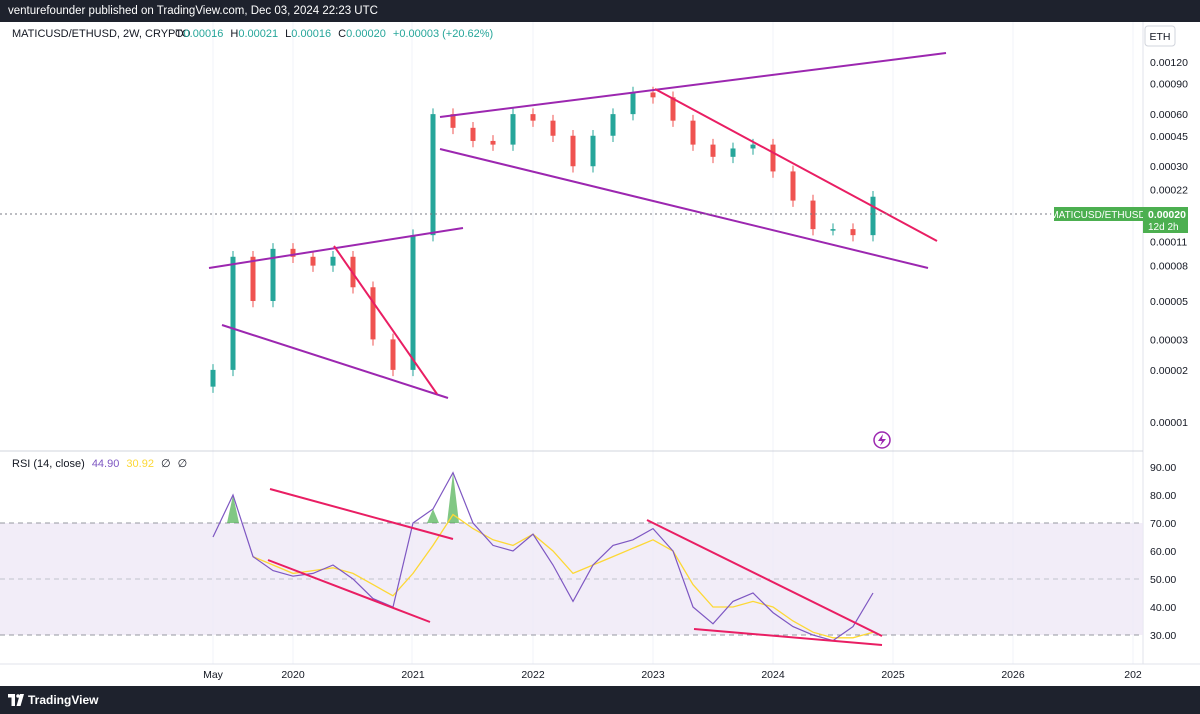 Image resolution: width=1200 pixels, height=714 pixels. I want to click on rsi-tick-label: 80.00, so click(1163, 496).